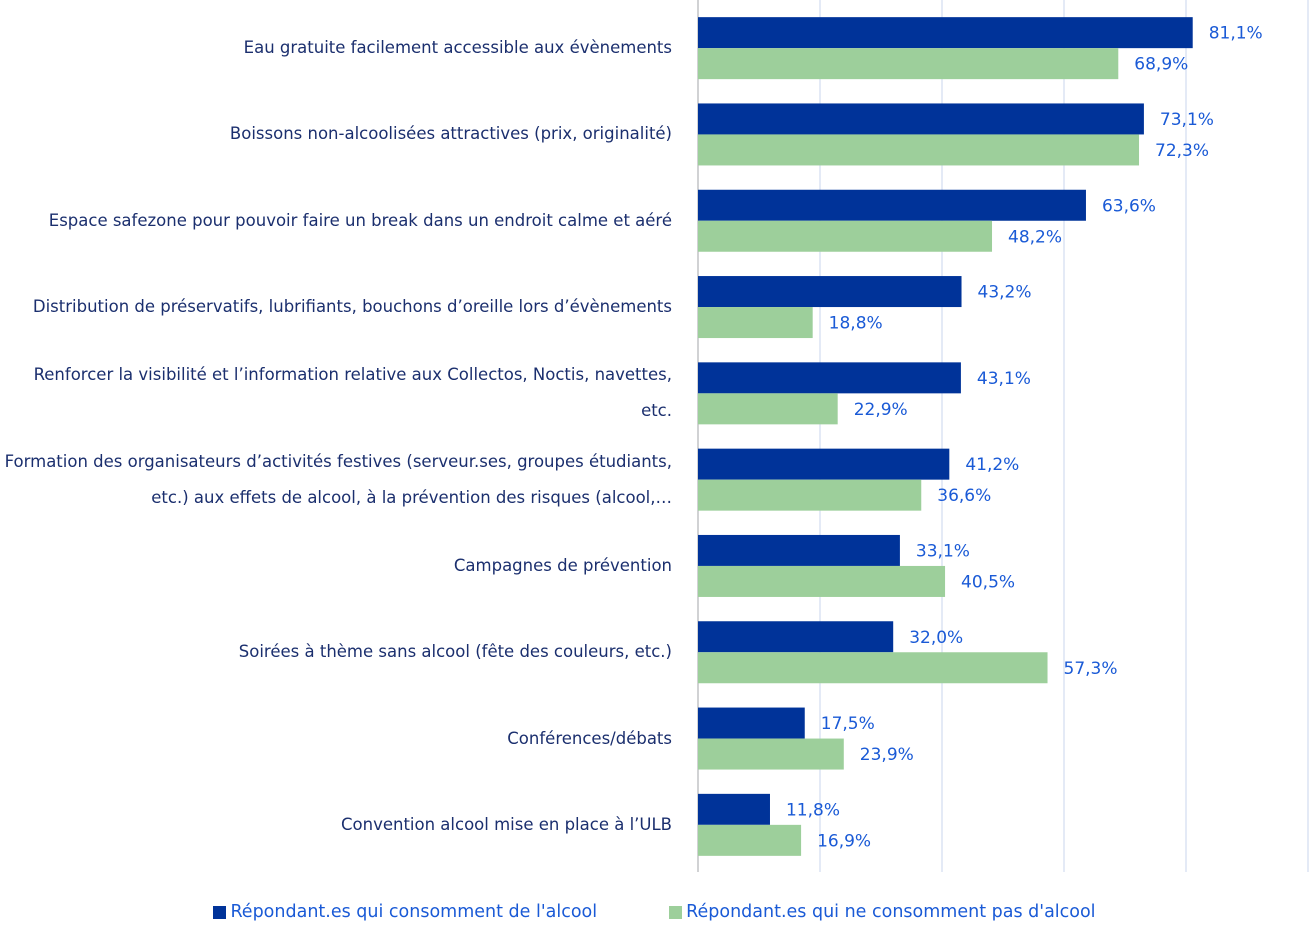 The image size is (1309, 933). What do you see at coordinates (1187, 120) in the screenshot?
I see `data-label: 73,1%` at bounding box center [1187, 120].